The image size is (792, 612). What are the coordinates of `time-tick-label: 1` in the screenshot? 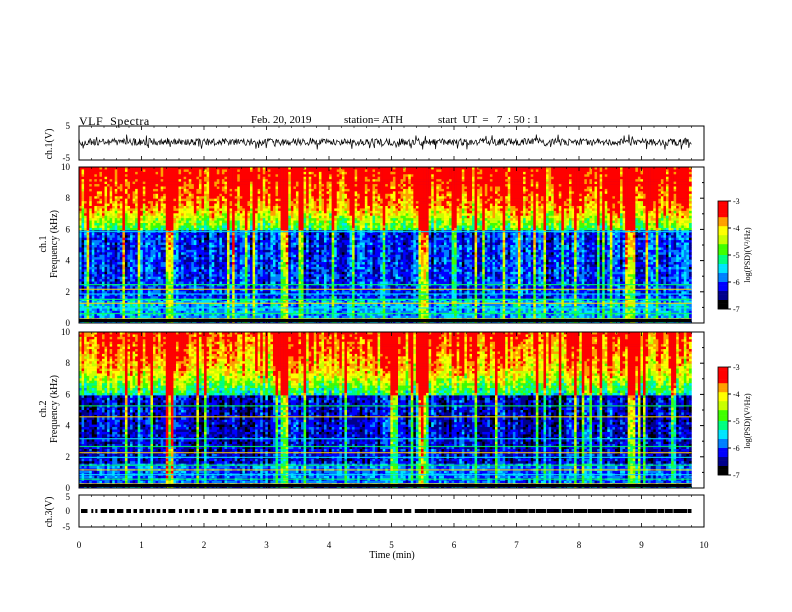 It's located at (141, 545).